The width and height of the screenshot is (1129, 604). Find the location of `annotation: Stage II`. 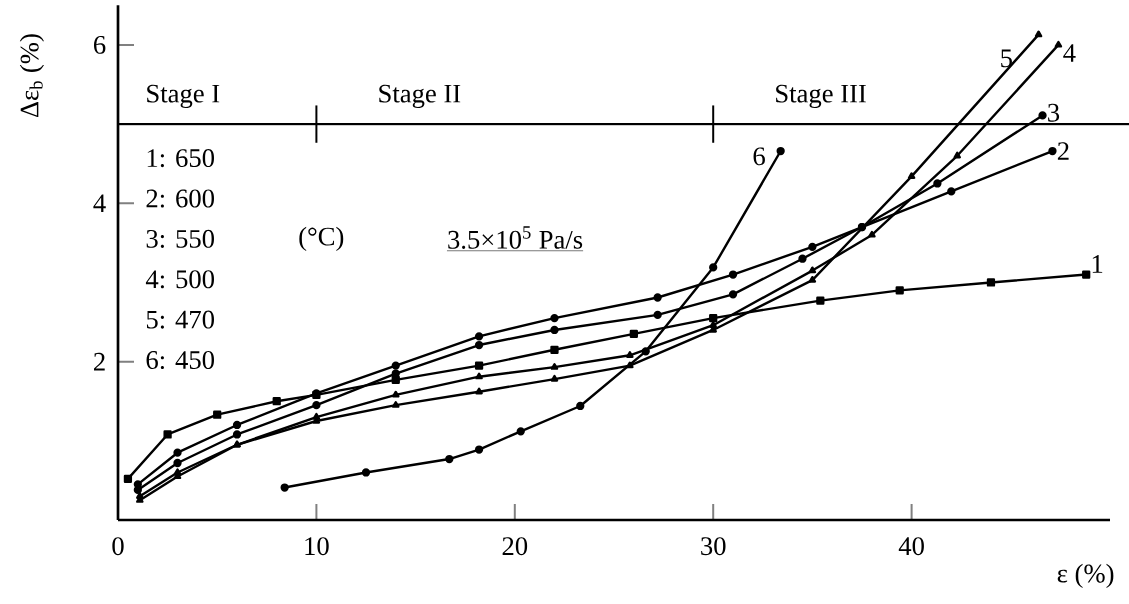

annotation: Stage II is located at coordinates (420, 96).